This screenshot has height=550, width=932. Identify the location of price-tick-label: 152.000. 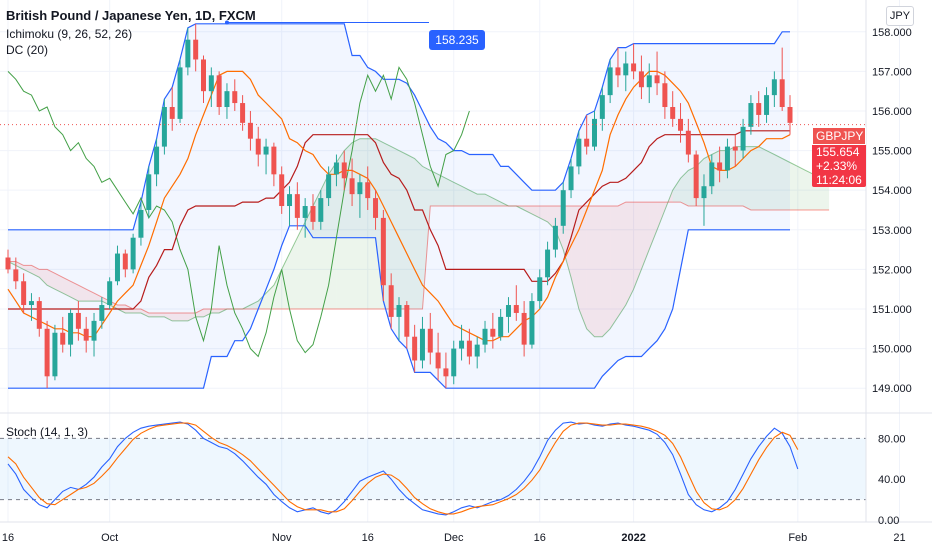
(892, 270).